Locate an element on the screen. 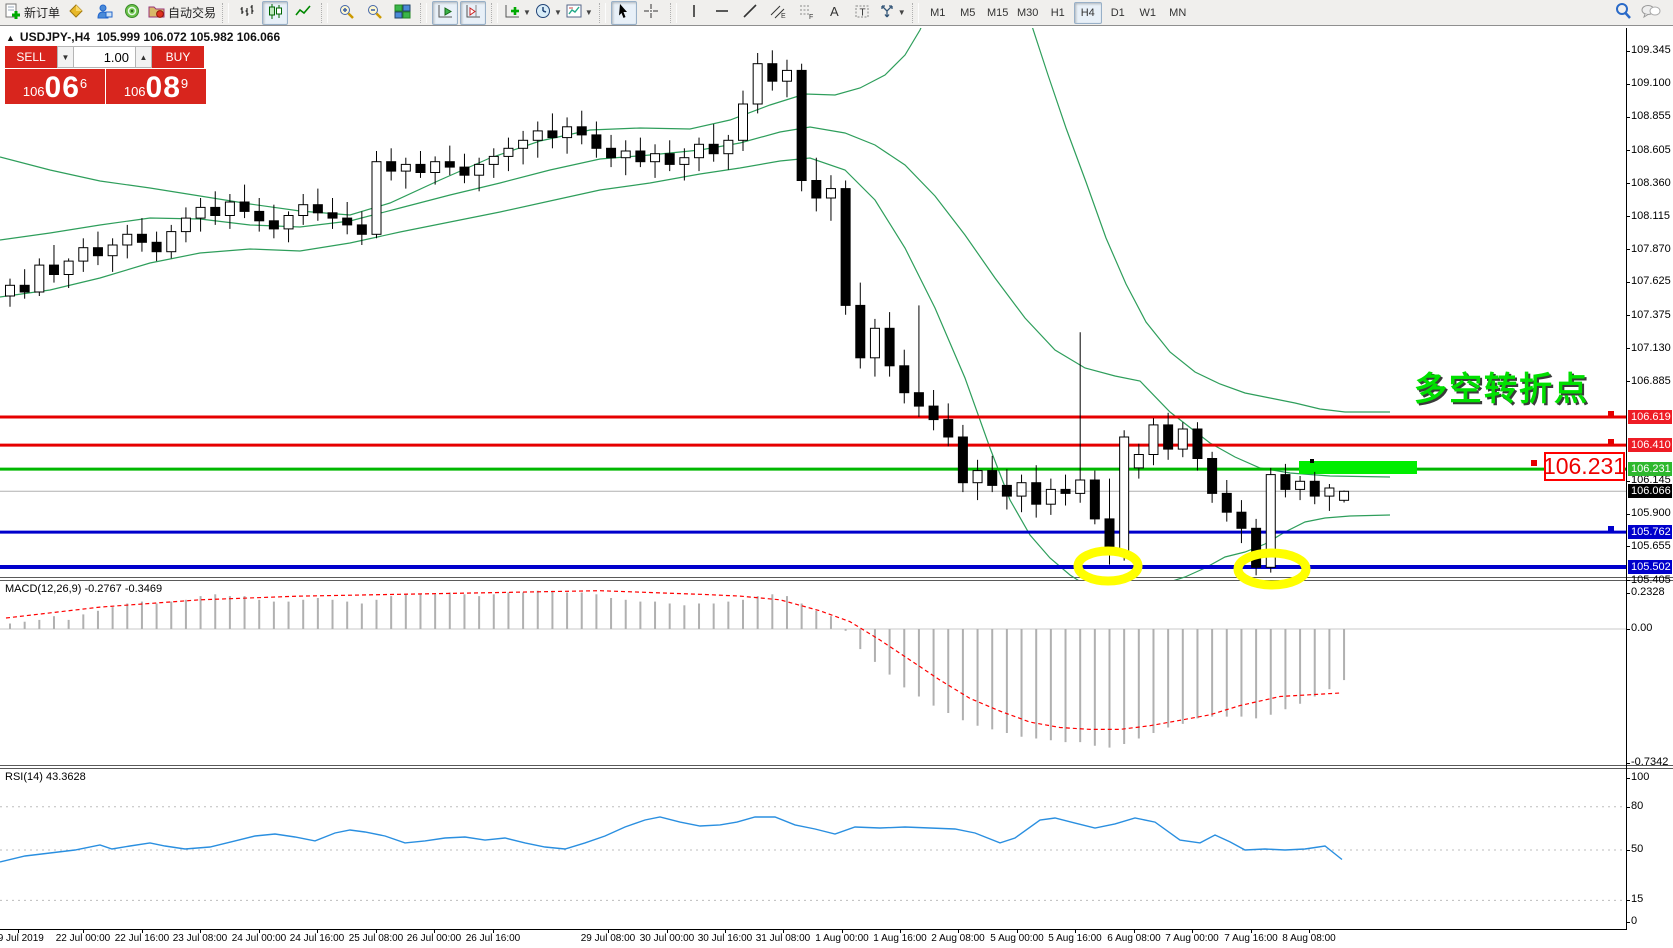 The image size is (1673, 948). ask-price-button: 106 08 9 is located at coordinates (156, 86).